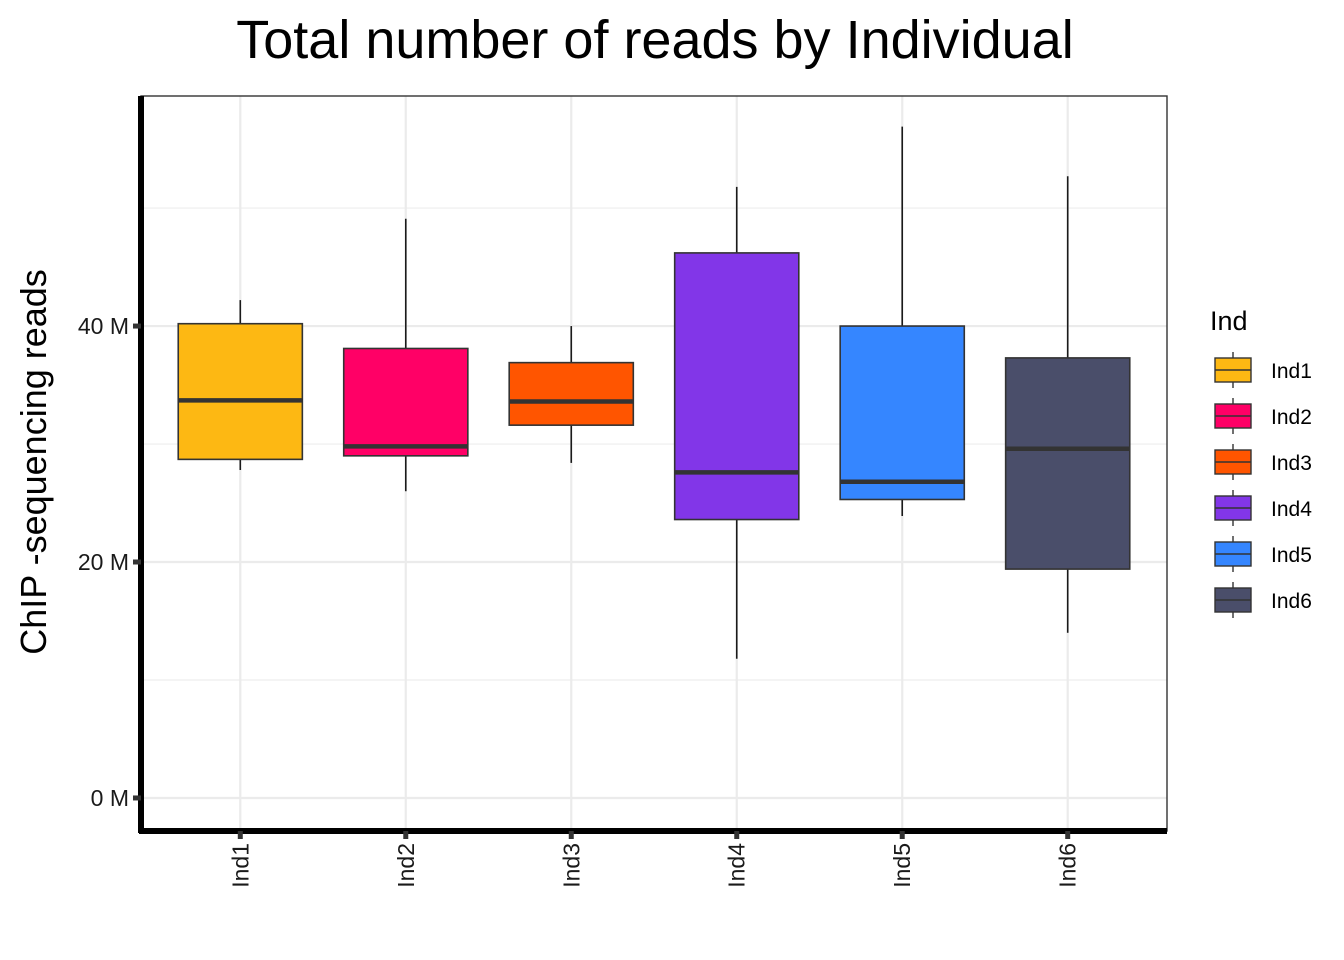 The width and height of the screenshot is (1344, 960). Describe the element at coordinates (654, 40) in the screenshot. I see `chart-title: Total number of reads by Individual` at that location.